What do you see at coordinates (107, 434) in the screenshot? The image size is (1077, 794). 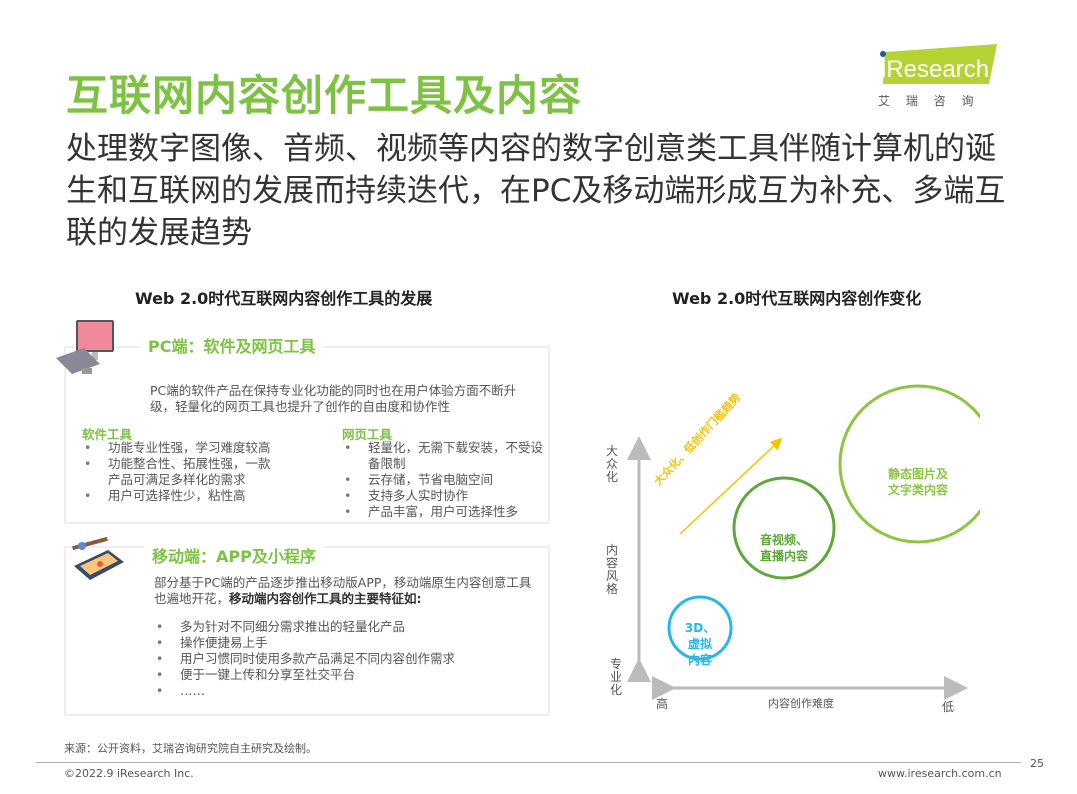 I see `software-label: 软件工具` at bounding box center [107, 434].